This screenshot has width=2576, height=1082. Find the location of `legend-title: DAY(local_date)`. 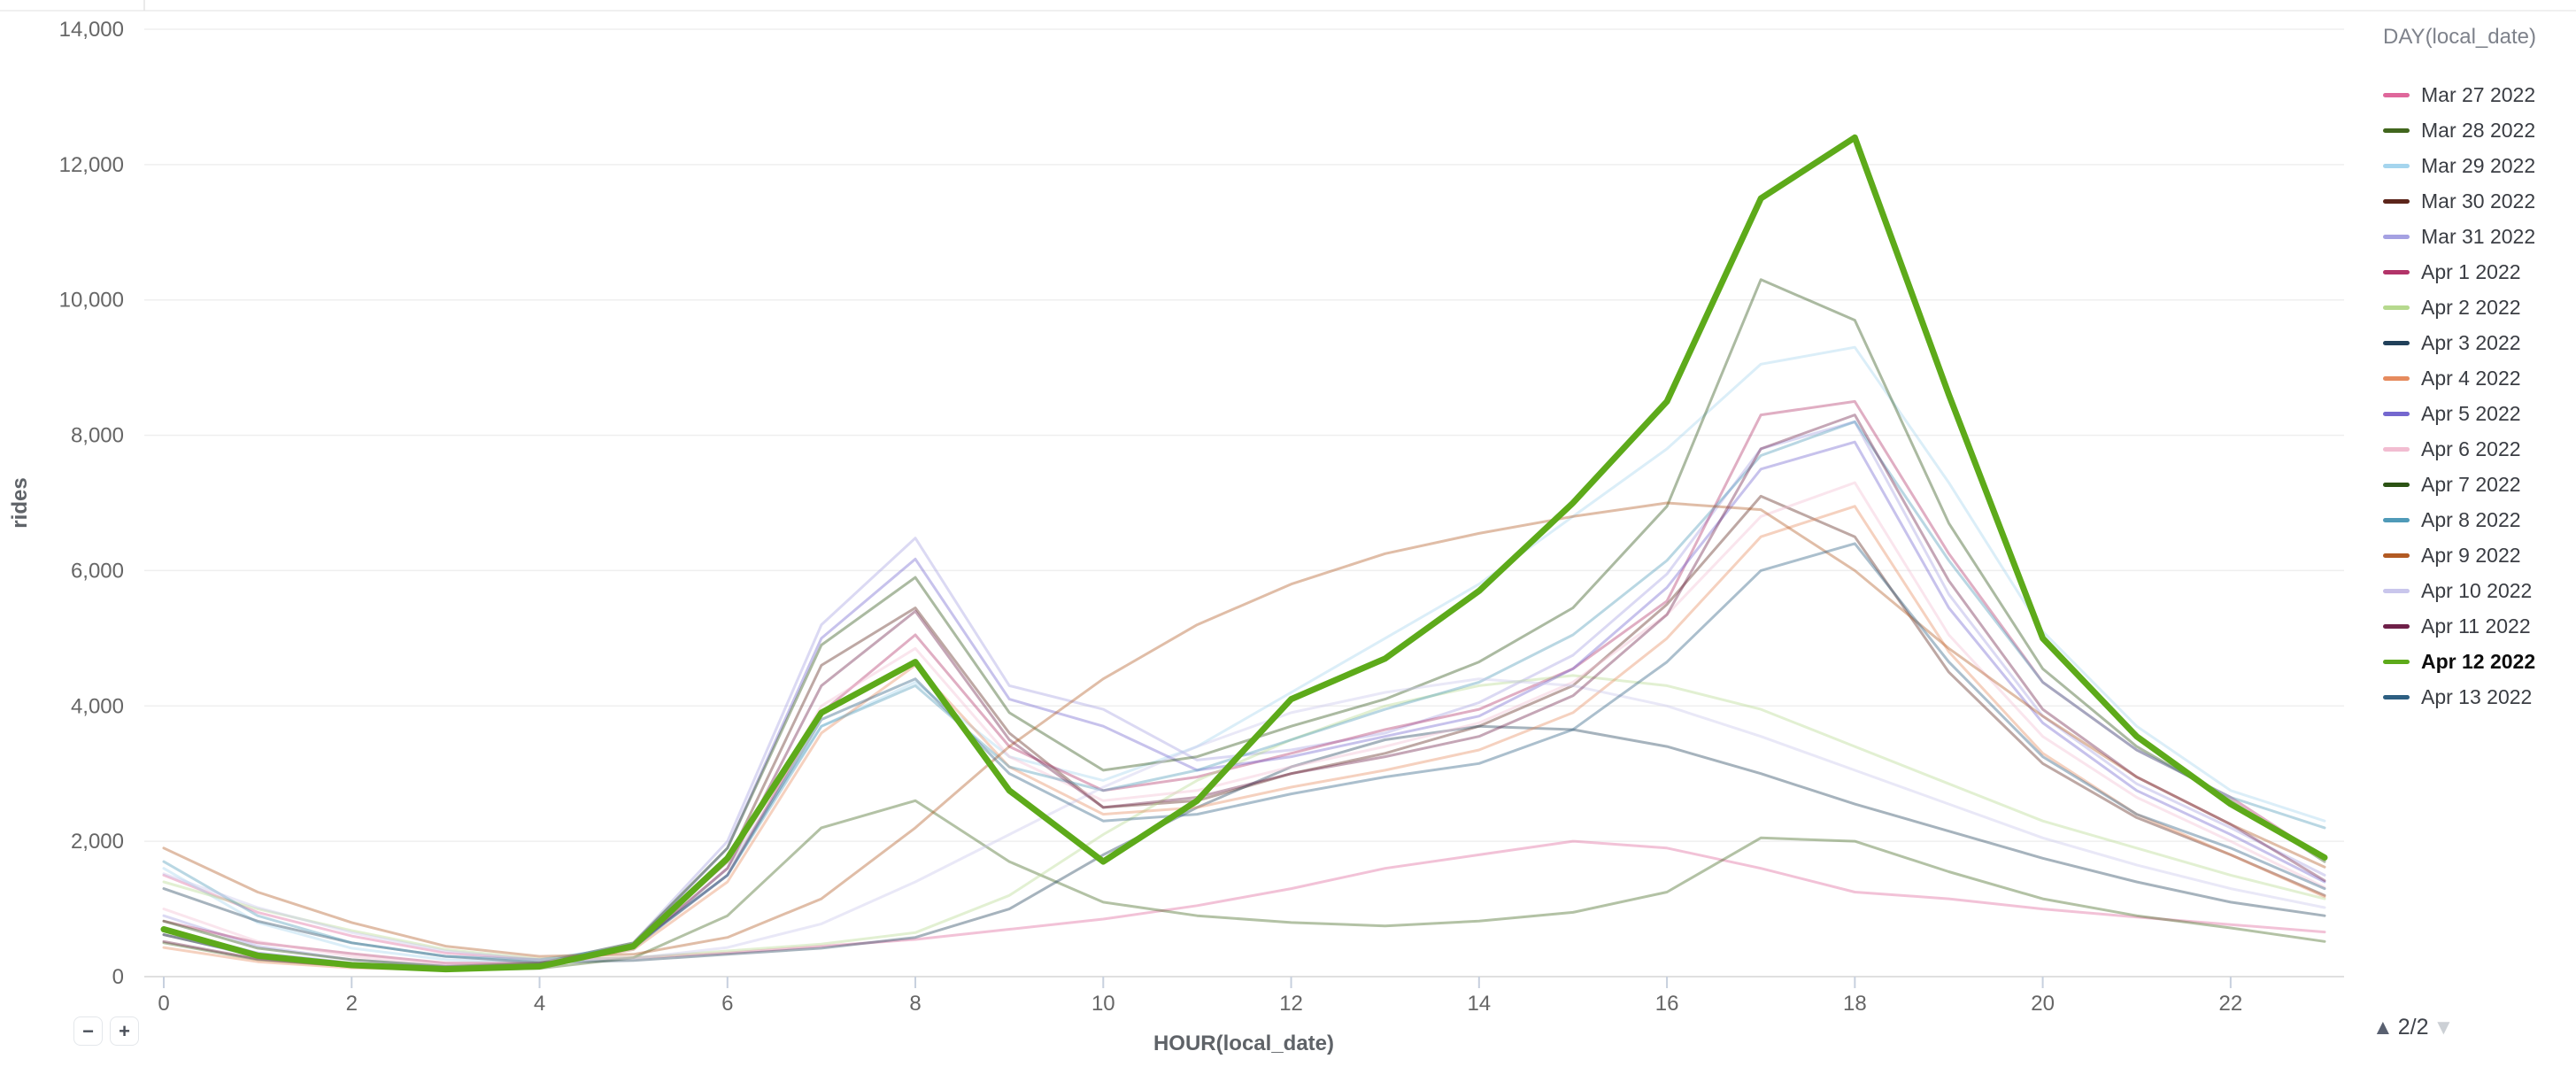

legend-title: DAY(local_date) is located at coordinates (2459, 37).